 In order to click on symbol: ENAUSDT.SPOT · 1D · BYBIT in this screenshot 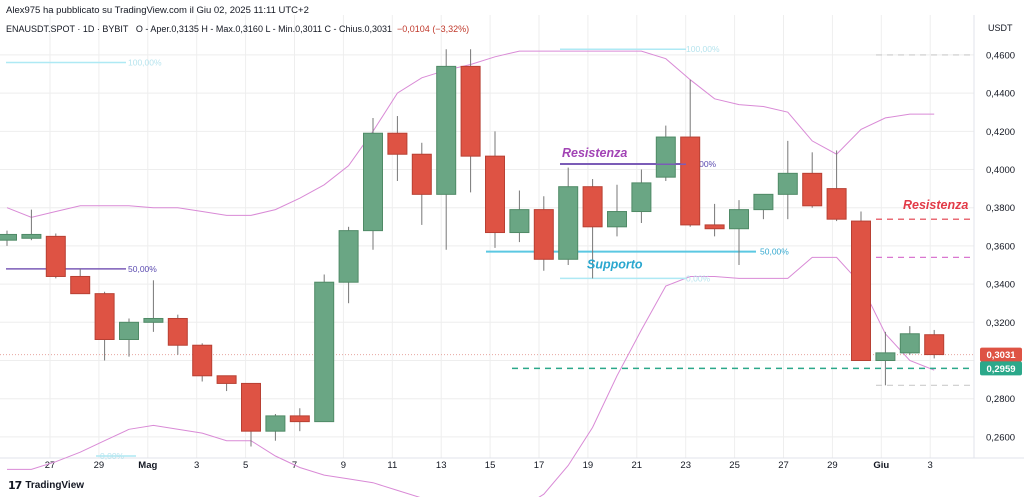, I will do `click(67, 29)`.